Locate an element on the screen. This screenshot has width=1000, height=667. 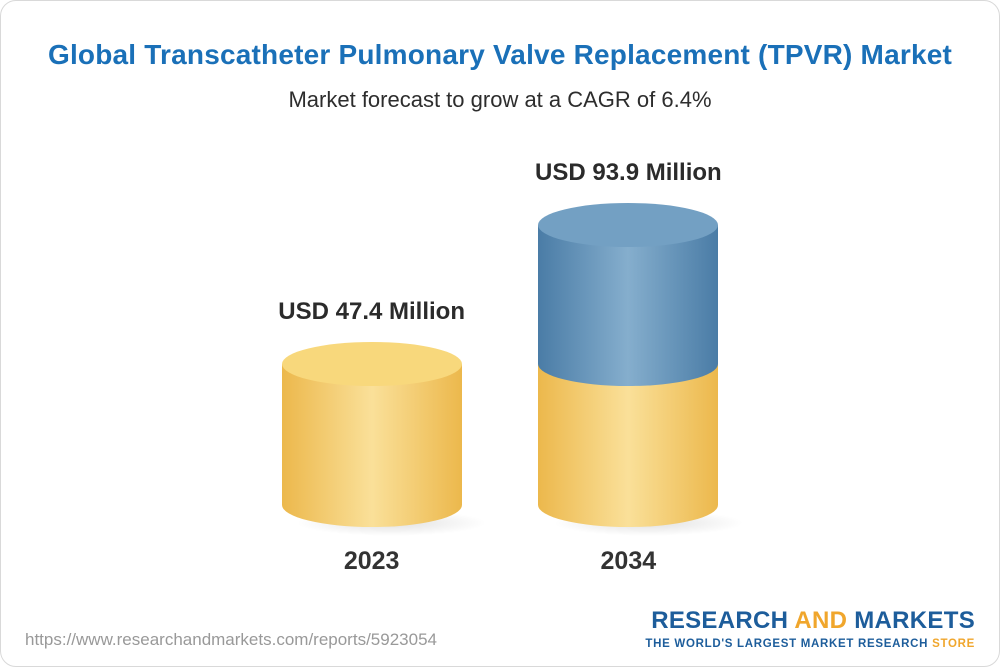
value-label-2023: USD 47.4 Million is located at coordinates (371, 311).